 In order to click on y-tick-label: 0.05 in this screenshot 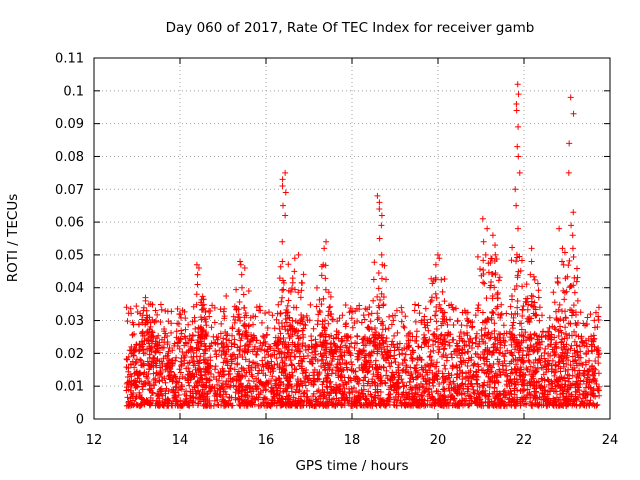, I will do `click(69, 255)`.